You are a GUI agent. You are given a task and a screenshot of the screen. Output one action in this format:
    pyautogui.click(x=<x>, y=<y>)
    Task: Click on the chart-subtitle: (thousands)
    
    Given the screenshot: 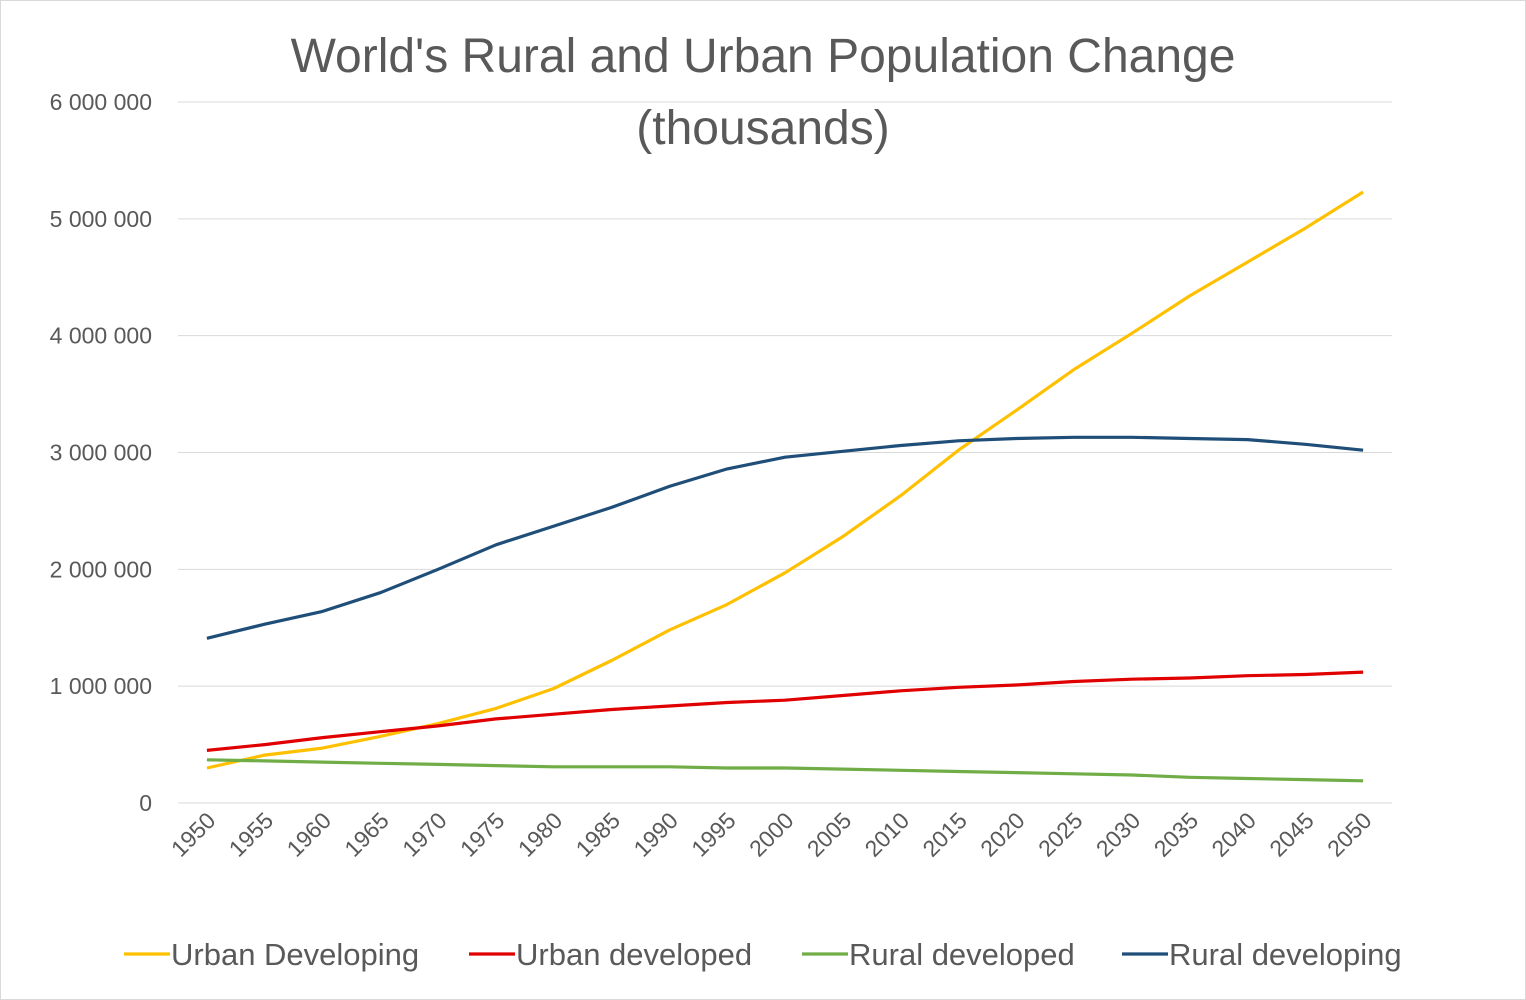 What is the action you would take?
    pyautogui.click(x=762, y=128)
    